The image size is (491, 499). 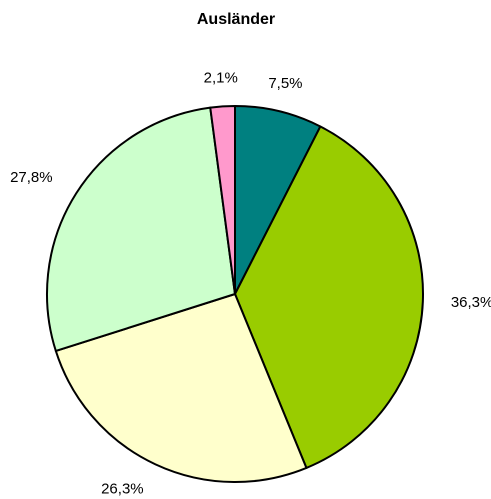 What do you see at coordinates (236, 19) in the screenshot?
I see `chart-title: Ausländer` at bounding box center [236, 19].